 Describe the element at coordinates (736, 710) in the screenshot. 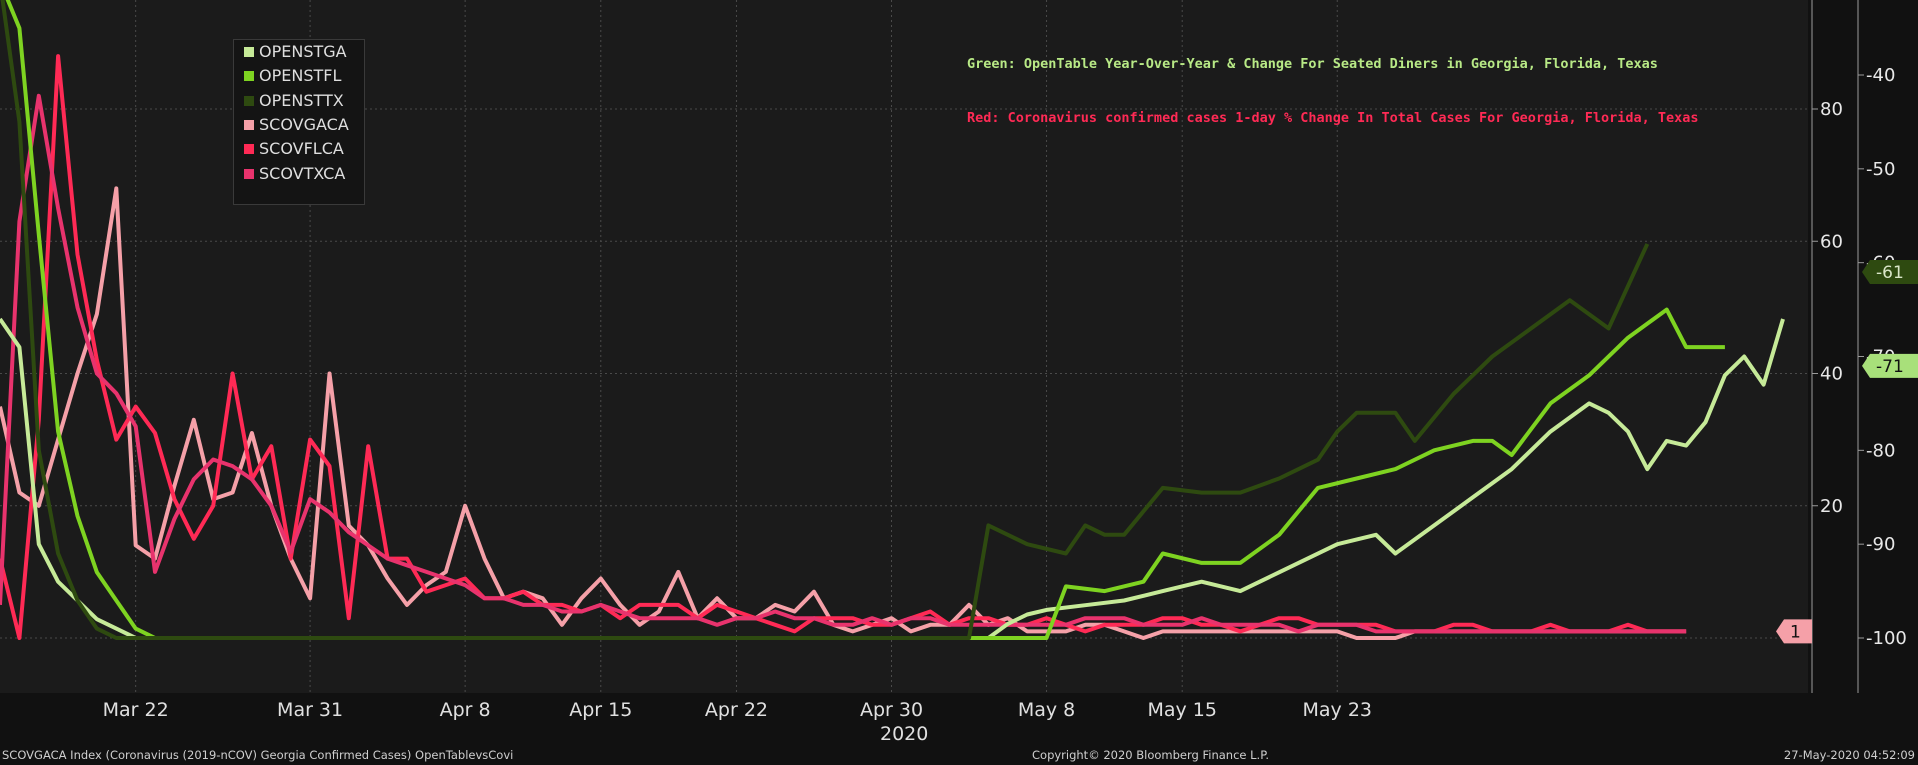

I see `x-tick-label: Apr 22` at that location.